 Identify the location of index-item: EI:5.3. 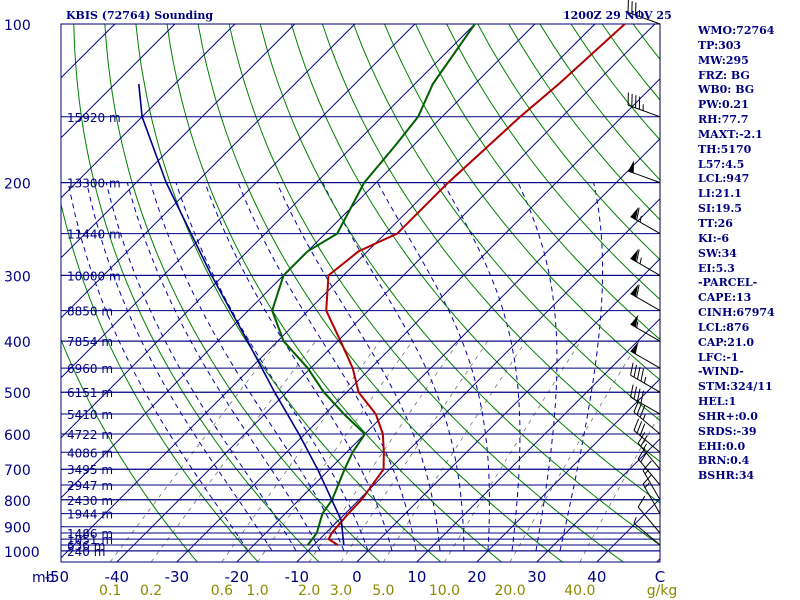
(716, 268).